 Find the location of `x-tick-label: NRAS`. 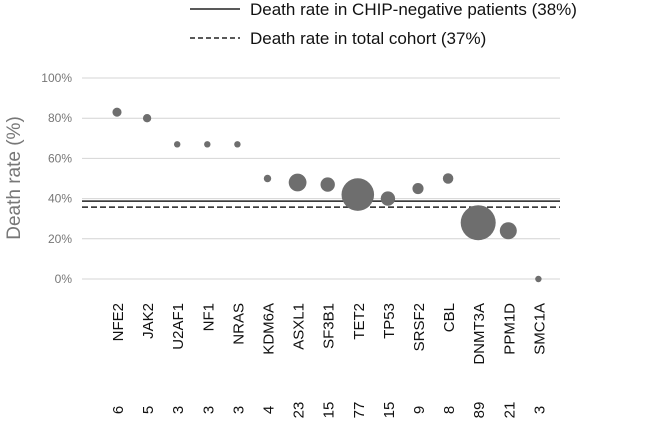

x-tick-label: NRAS is located at coordinates (238, 324).